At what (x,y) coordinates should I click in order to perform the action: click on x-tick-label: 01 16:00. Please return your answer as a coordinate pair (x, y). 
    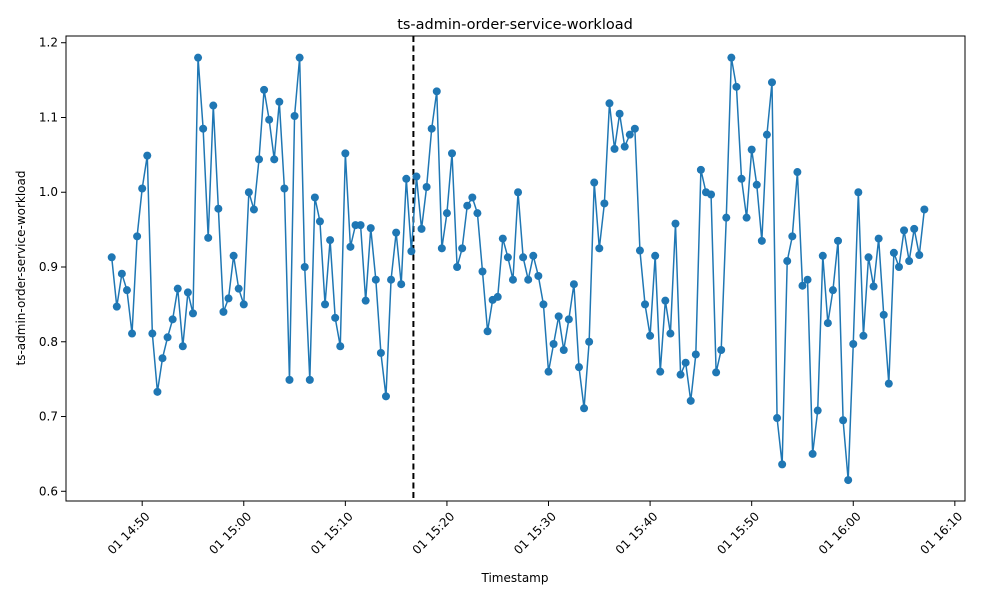
    Looking at the image, I should click on (840, 533).